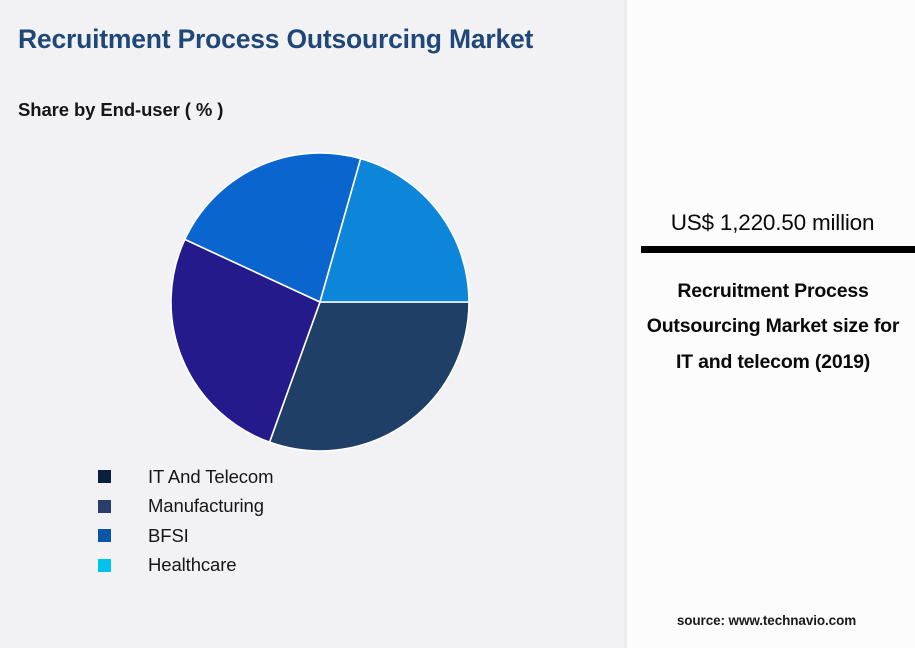 This screenshot has width=915, height=648. What do you see at coordinates (211, 476) in the screenshot?
I see `legend-item-label: IT And Telecom` at bounding box center [211, 476].